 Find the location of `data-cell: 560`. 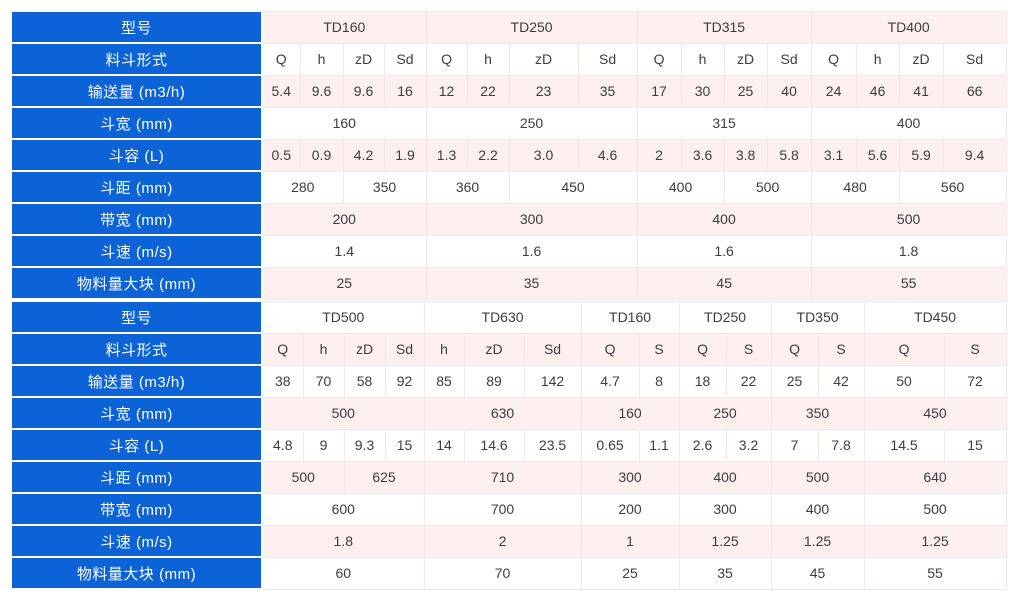

data-cell: 560 is located at coordinates (952, 187).